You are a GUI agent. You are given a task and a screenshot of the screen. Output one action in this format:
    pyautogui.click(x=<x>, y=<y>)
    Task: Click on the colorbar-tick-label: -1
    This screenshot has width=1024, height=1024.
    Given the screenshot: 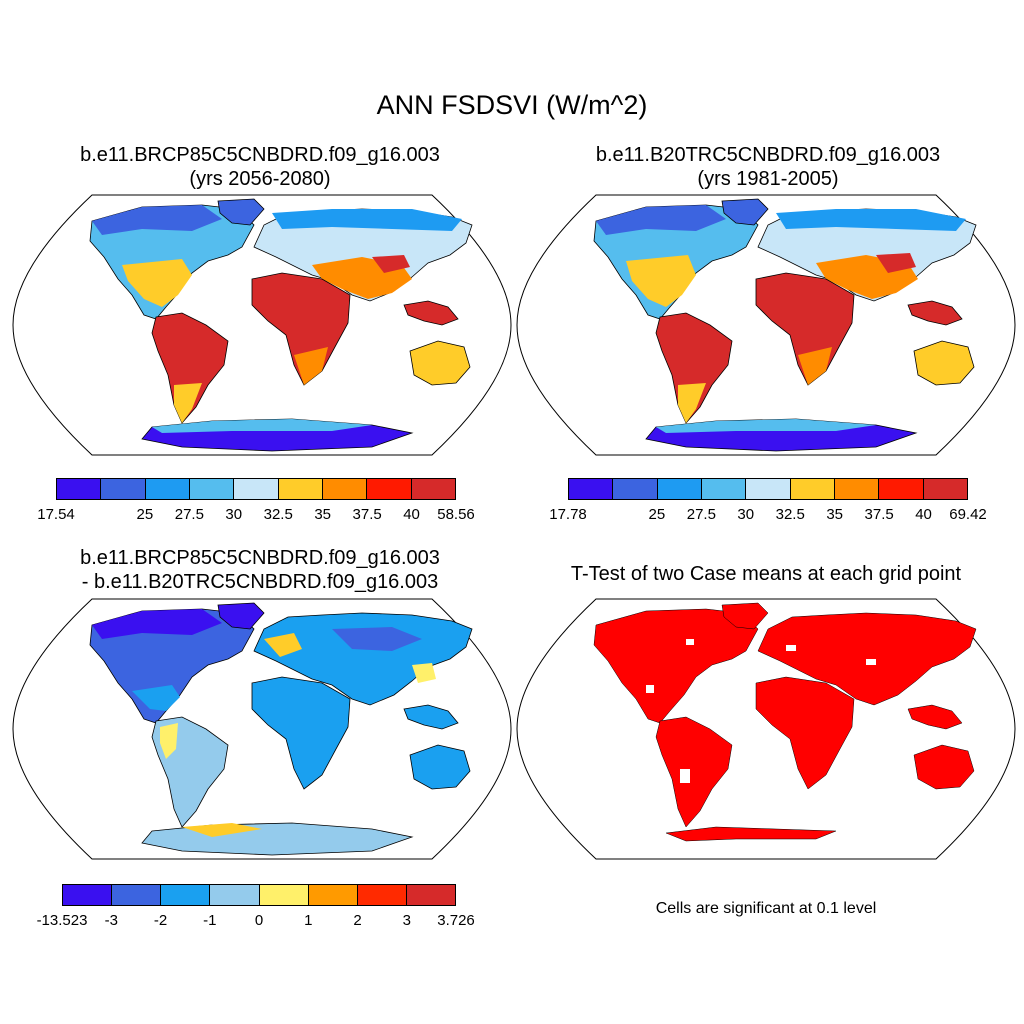 What is the action you would take?
    pyautogui.click(x=210, y=920)
    